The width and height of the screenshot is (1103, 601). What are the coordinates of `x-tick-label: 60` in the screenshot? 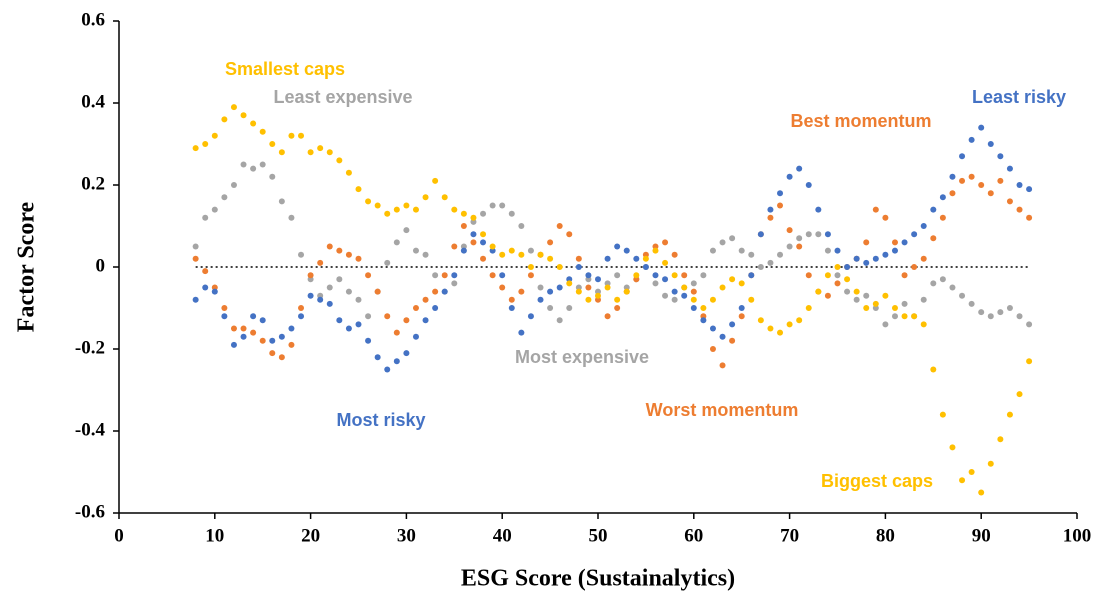 It's located at (693, 535).